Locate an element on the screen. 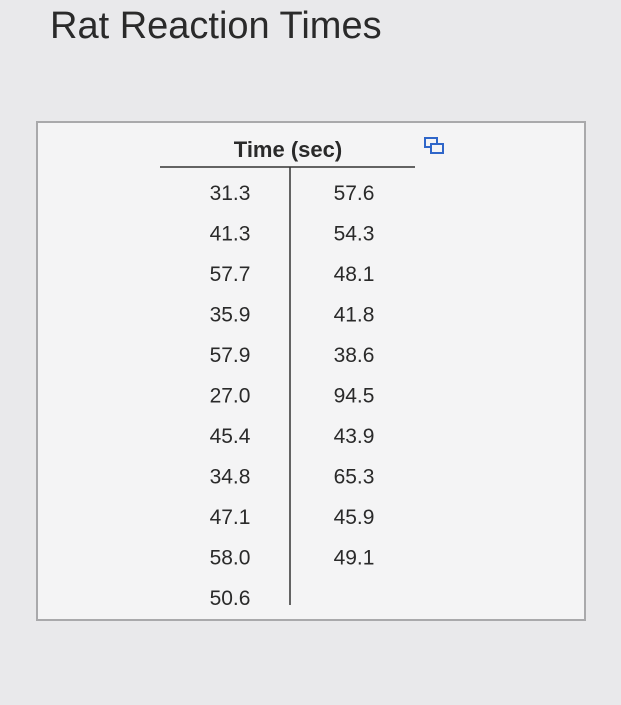  table-cell: 65.3 is located at coordinates (354, 477).